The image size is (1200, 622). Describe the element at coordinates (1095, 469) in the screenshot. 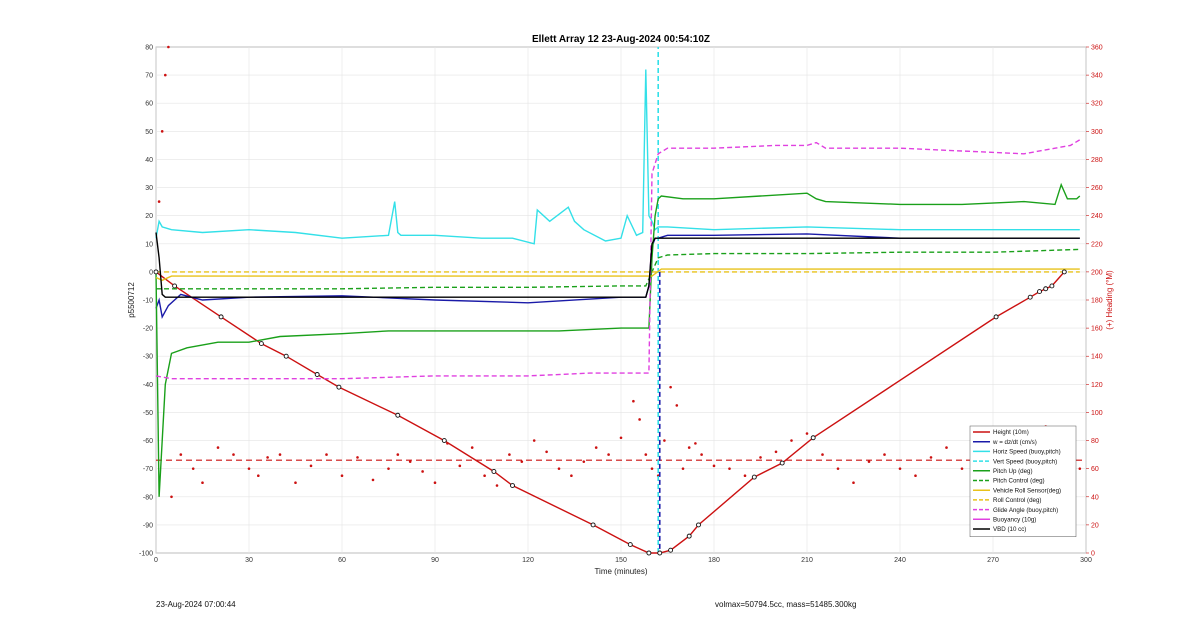

I see `y-right-tick-label: 60` at that location.